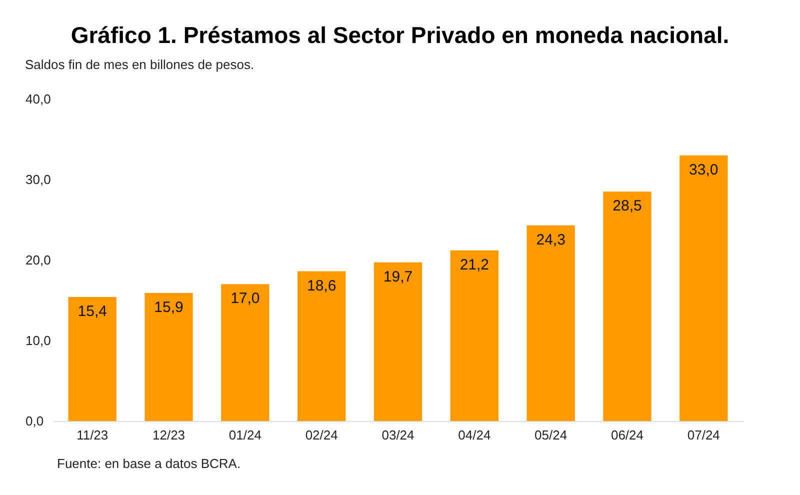  I want to click on x-tick-label: 02/24, so click(321, 435).